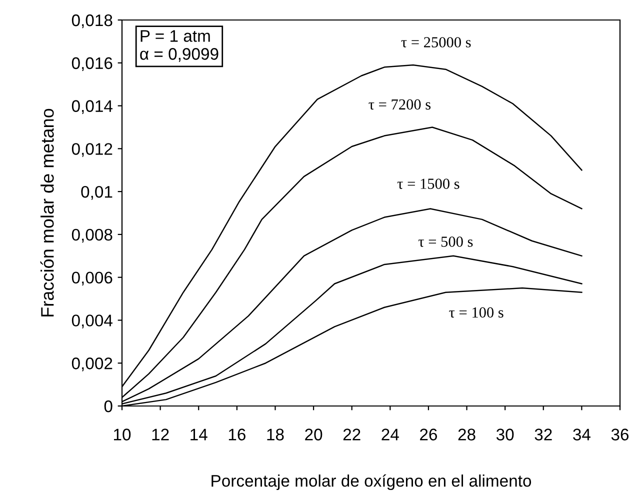 The image size is (644, 495). What do you see at coordinates (237, 434) in the screenshot?
I see `x-tick-label: 16` at bounding box center [237, 434].